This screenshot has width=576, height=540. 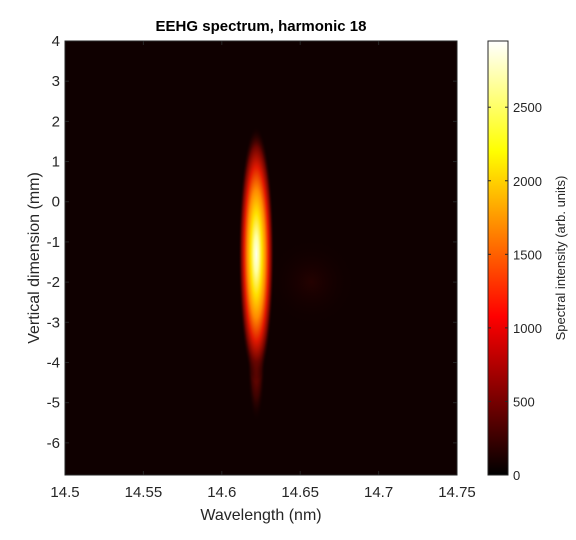 I want to click on x-tick-label: 14.5, so click(x=64, y=492).